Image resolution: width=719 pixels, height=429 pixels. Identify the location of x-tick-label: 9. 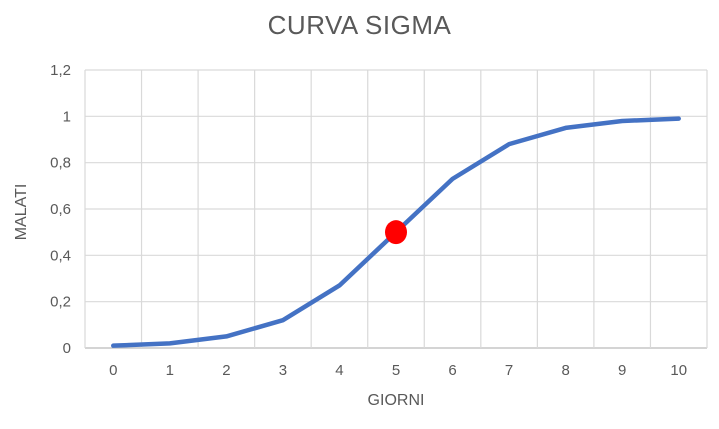
(622, 370).